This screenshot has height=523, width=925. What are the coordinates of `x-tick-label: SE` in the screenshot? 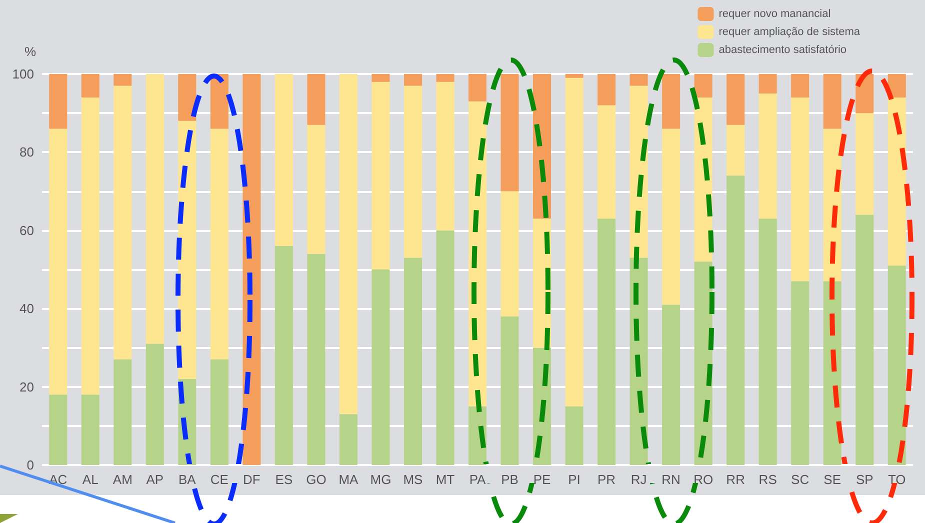 It's located at (833, 479).